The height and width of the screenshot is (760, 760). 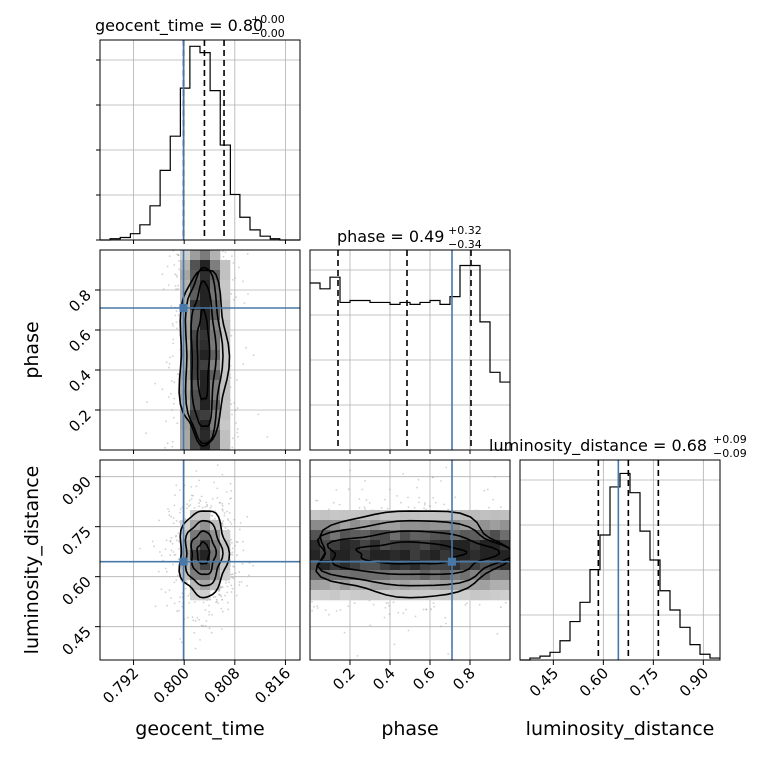 I want to click on ylabel-phase: phase, so click(x=32, y=349).